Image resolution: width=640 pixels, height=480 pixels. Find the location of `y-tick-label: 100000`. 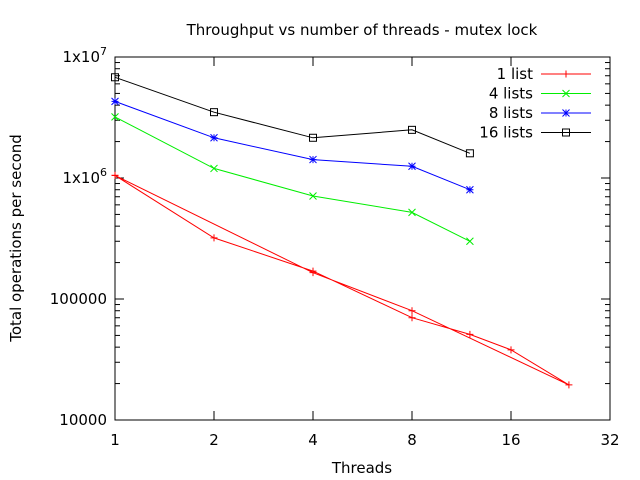

y-tick-label: 100000 is located at coordinates (78, 299).